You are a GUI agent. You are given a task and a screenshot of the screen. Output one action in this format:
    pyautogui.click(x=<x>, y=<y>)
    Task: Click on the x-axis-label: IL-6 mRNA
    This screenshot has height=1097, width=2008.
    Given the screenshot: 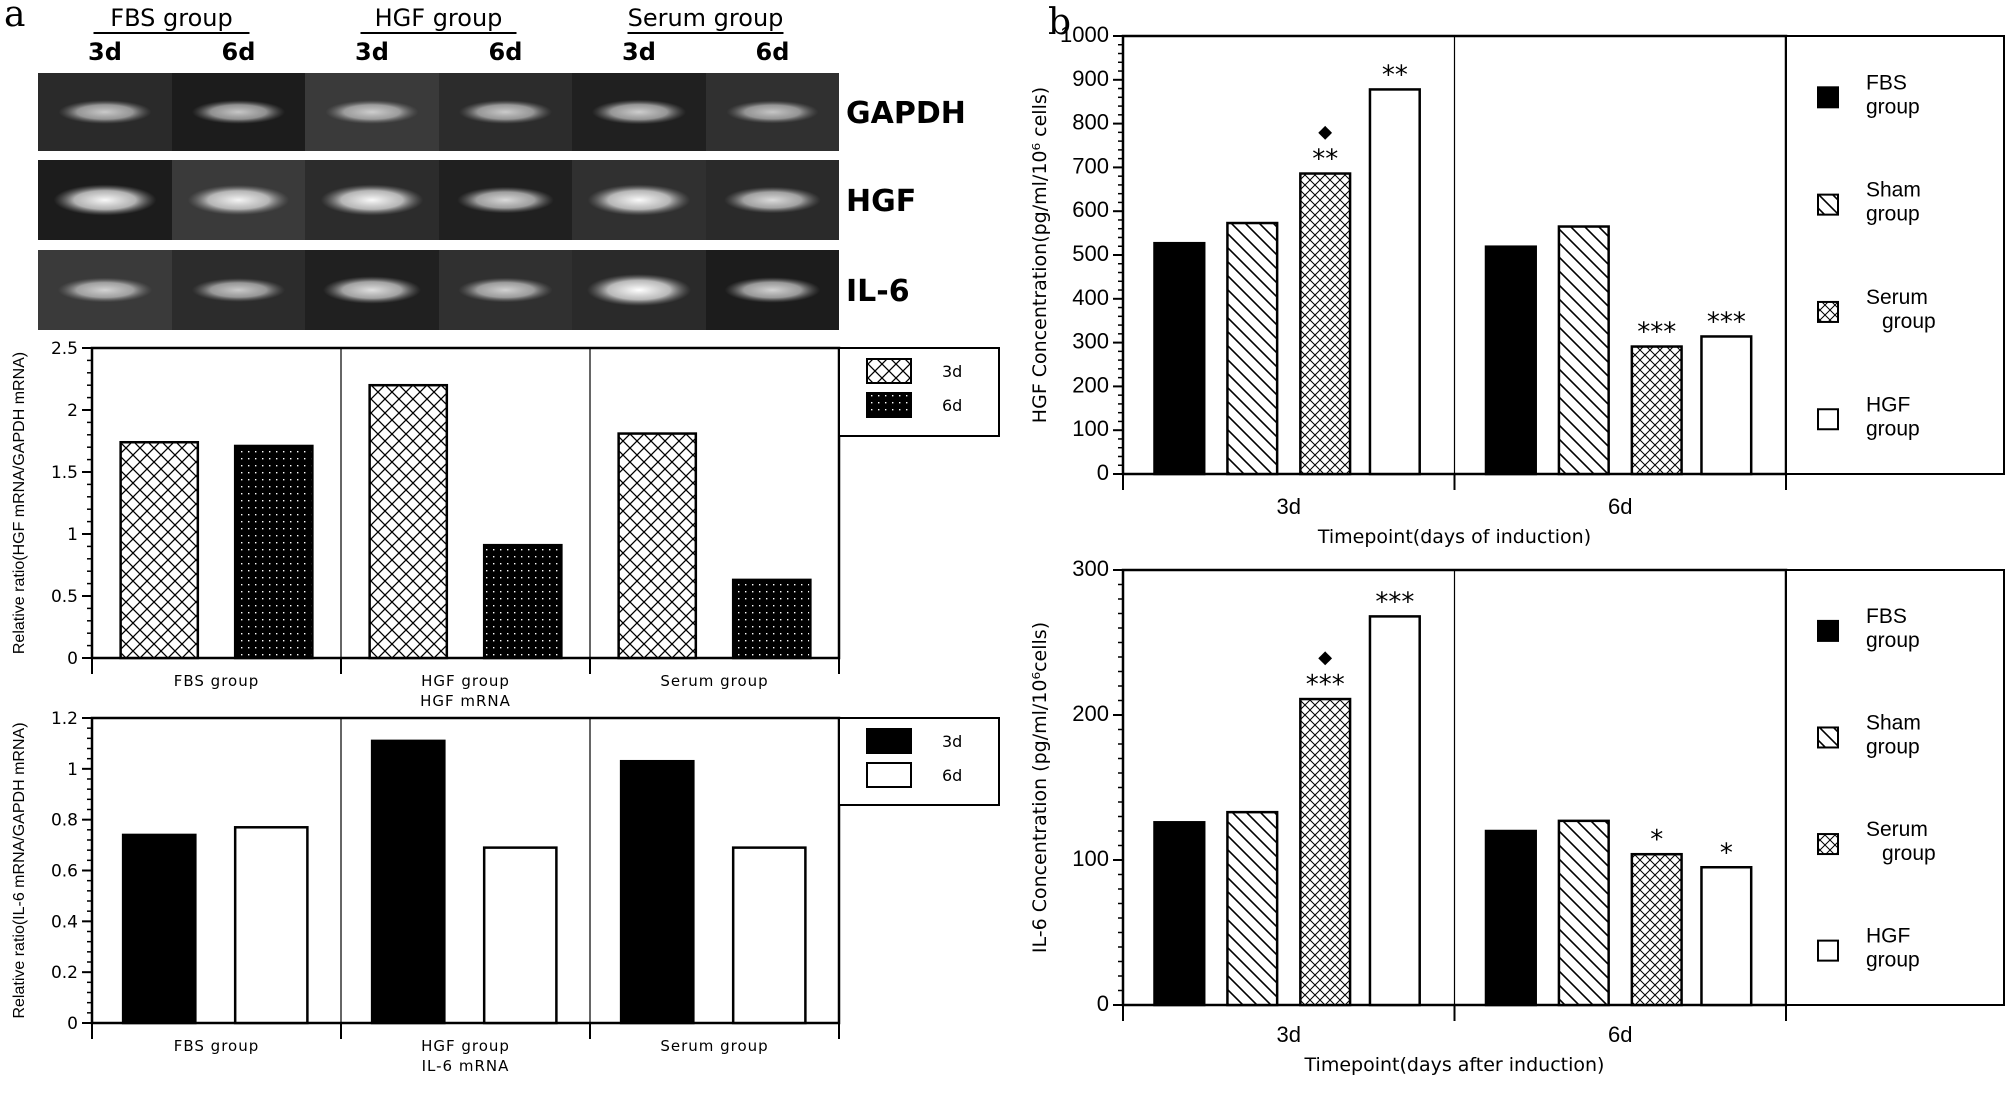 What is the action you would take?
    pyautogui.click(x=466, y=1066)
    